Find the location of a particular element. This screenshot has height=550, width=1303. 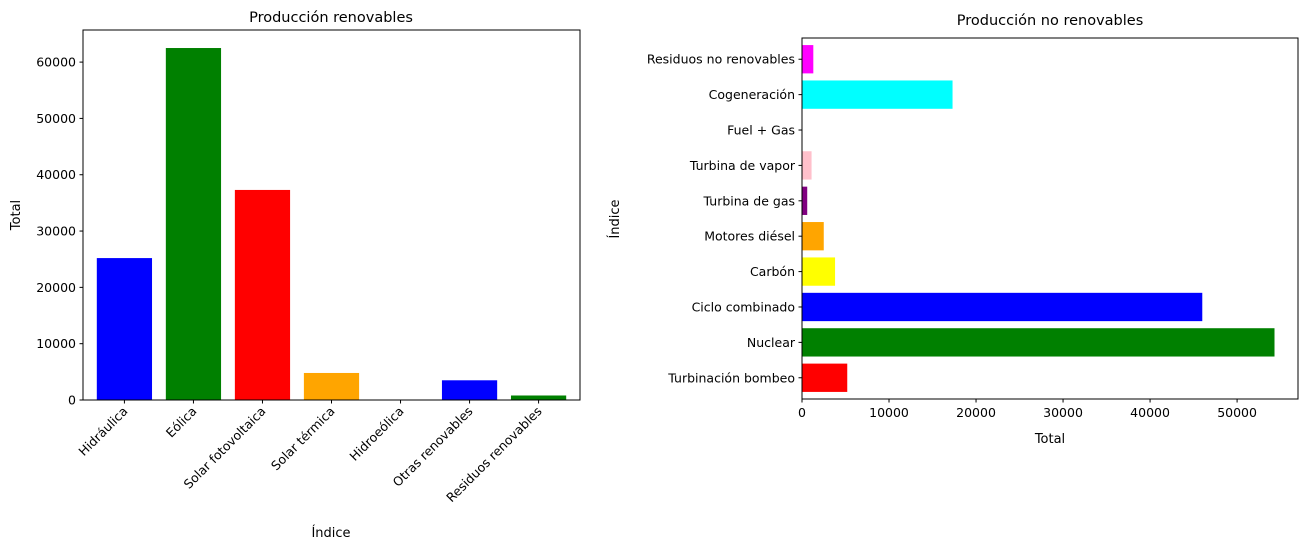

bar-carbon is located at coordinates (819, 271).